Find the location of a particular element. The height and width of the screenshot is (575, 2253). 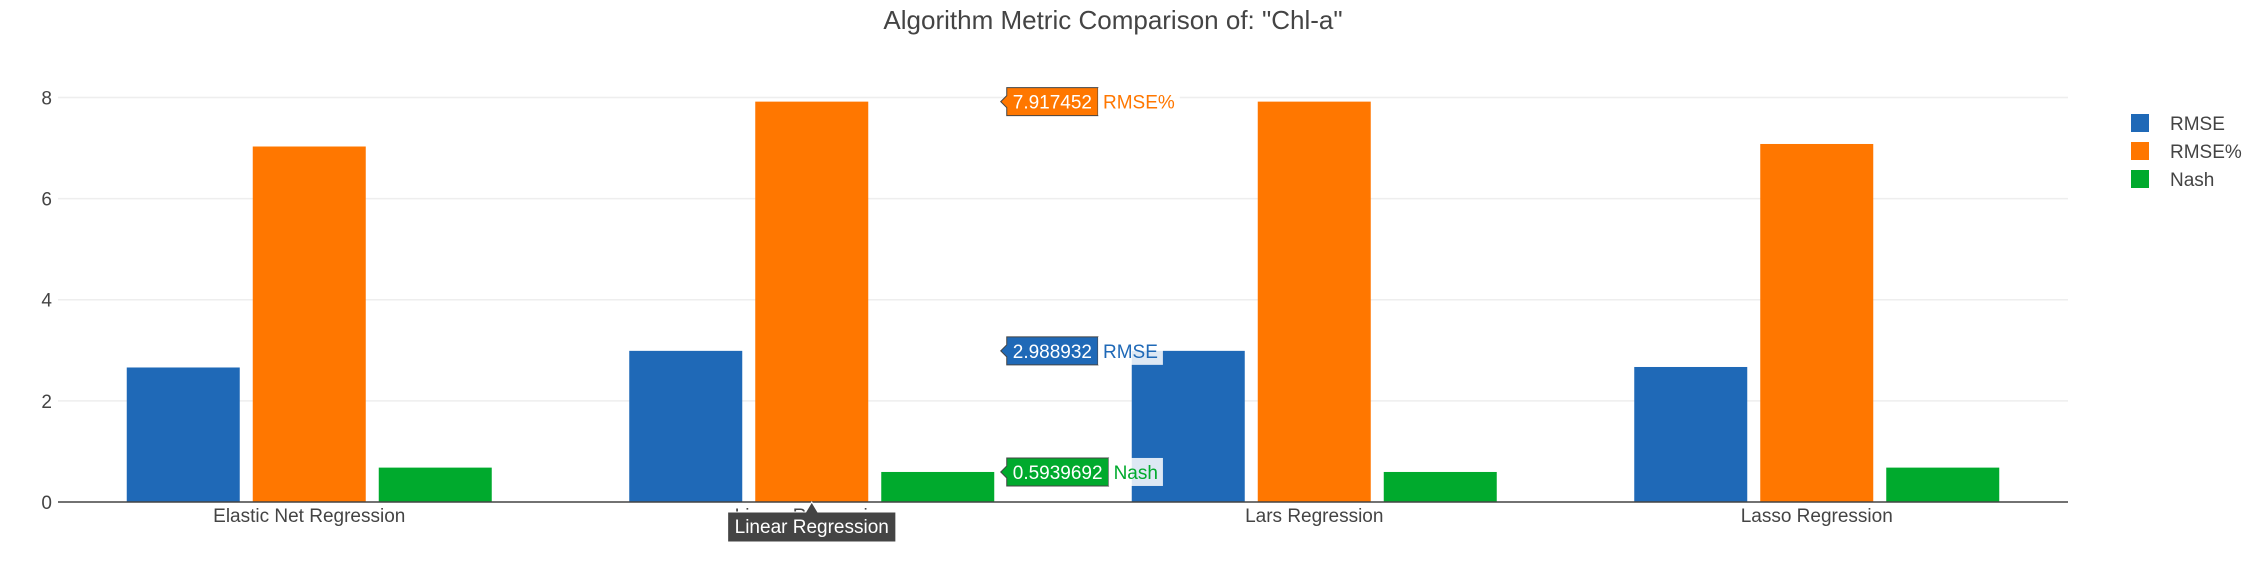

y-tick-label: 8 is located at coordinates (46, 98).